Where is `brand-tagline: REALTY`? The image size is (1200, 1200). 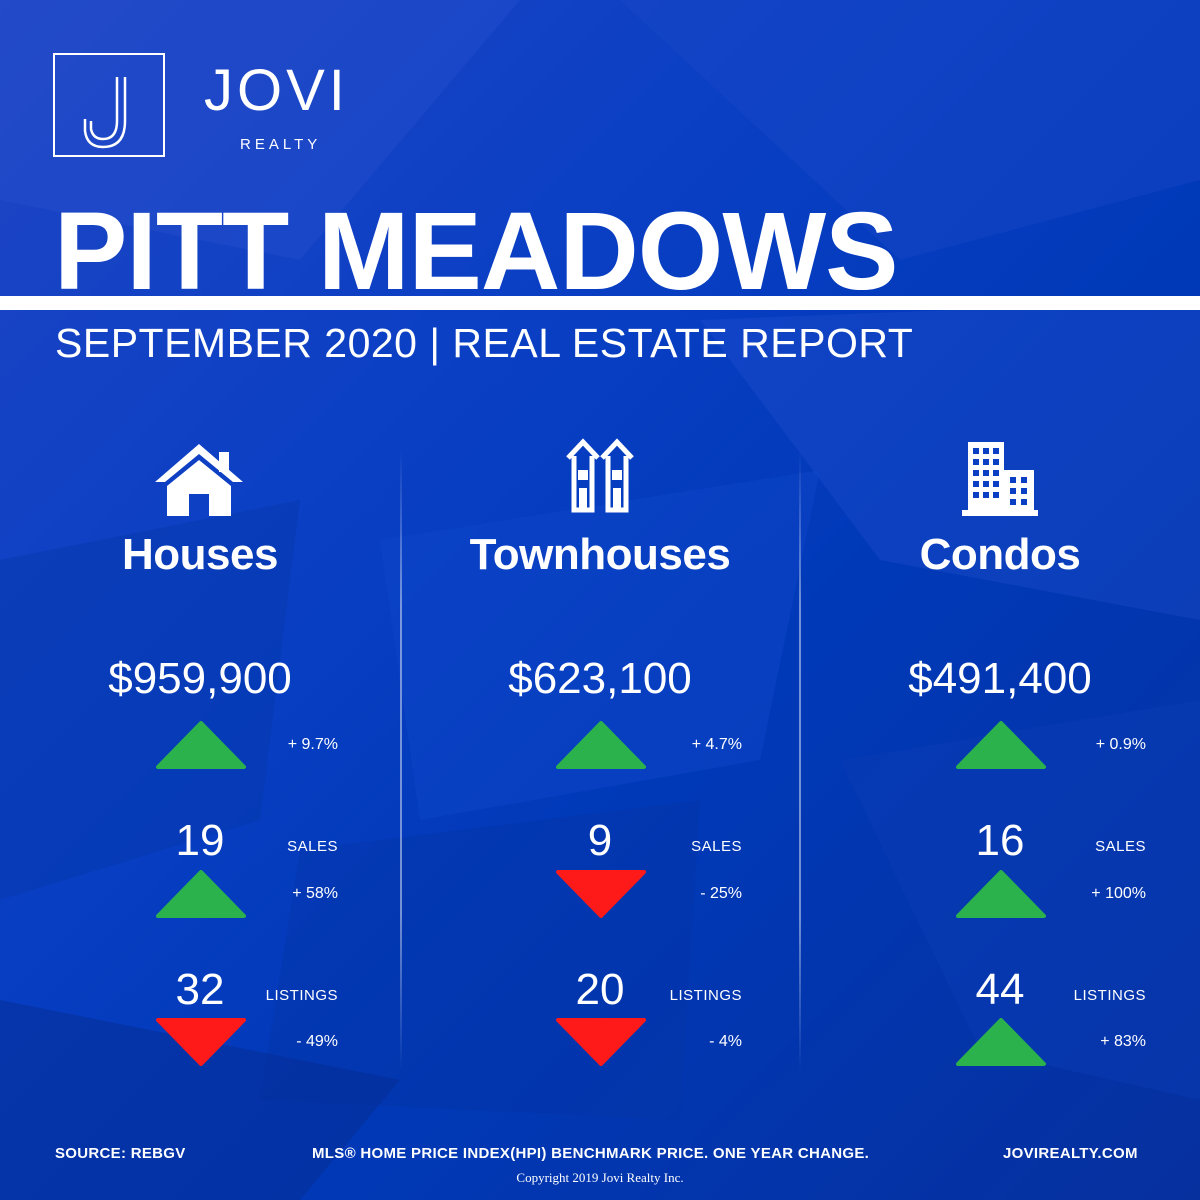 brand-tagline: REALTY is located at coordinates (281, 144).